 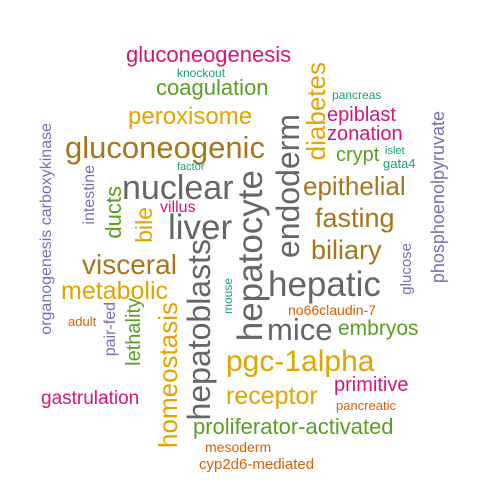 I want to click on word-biliary: biliary, so click(x=346, y=250).